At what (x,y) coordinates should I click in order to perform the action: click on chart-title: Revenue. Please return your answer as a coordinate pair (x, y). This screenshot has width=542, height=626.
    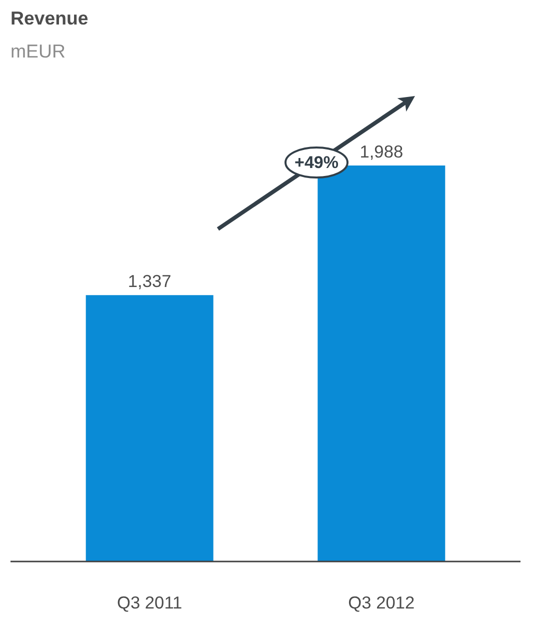
    Looking at the image, I should click on (49, 18).